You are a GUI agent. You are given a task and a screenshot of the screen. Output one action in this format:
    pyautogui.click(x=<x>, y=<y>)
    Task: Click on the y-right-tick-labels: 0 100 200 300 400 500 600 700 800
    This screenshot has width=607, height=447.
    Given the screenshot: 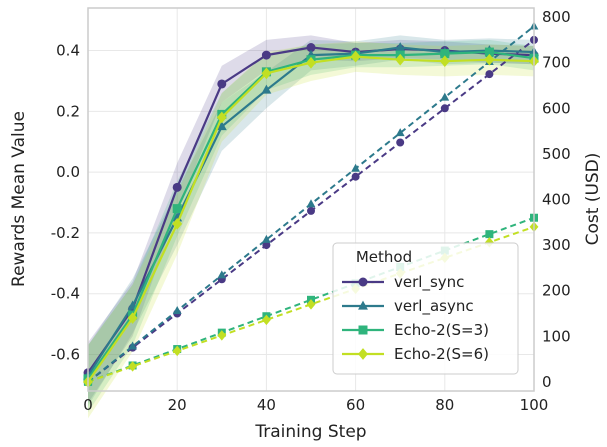 What is the action you would take?
    pyautogui.click(x=556, y=199)
    